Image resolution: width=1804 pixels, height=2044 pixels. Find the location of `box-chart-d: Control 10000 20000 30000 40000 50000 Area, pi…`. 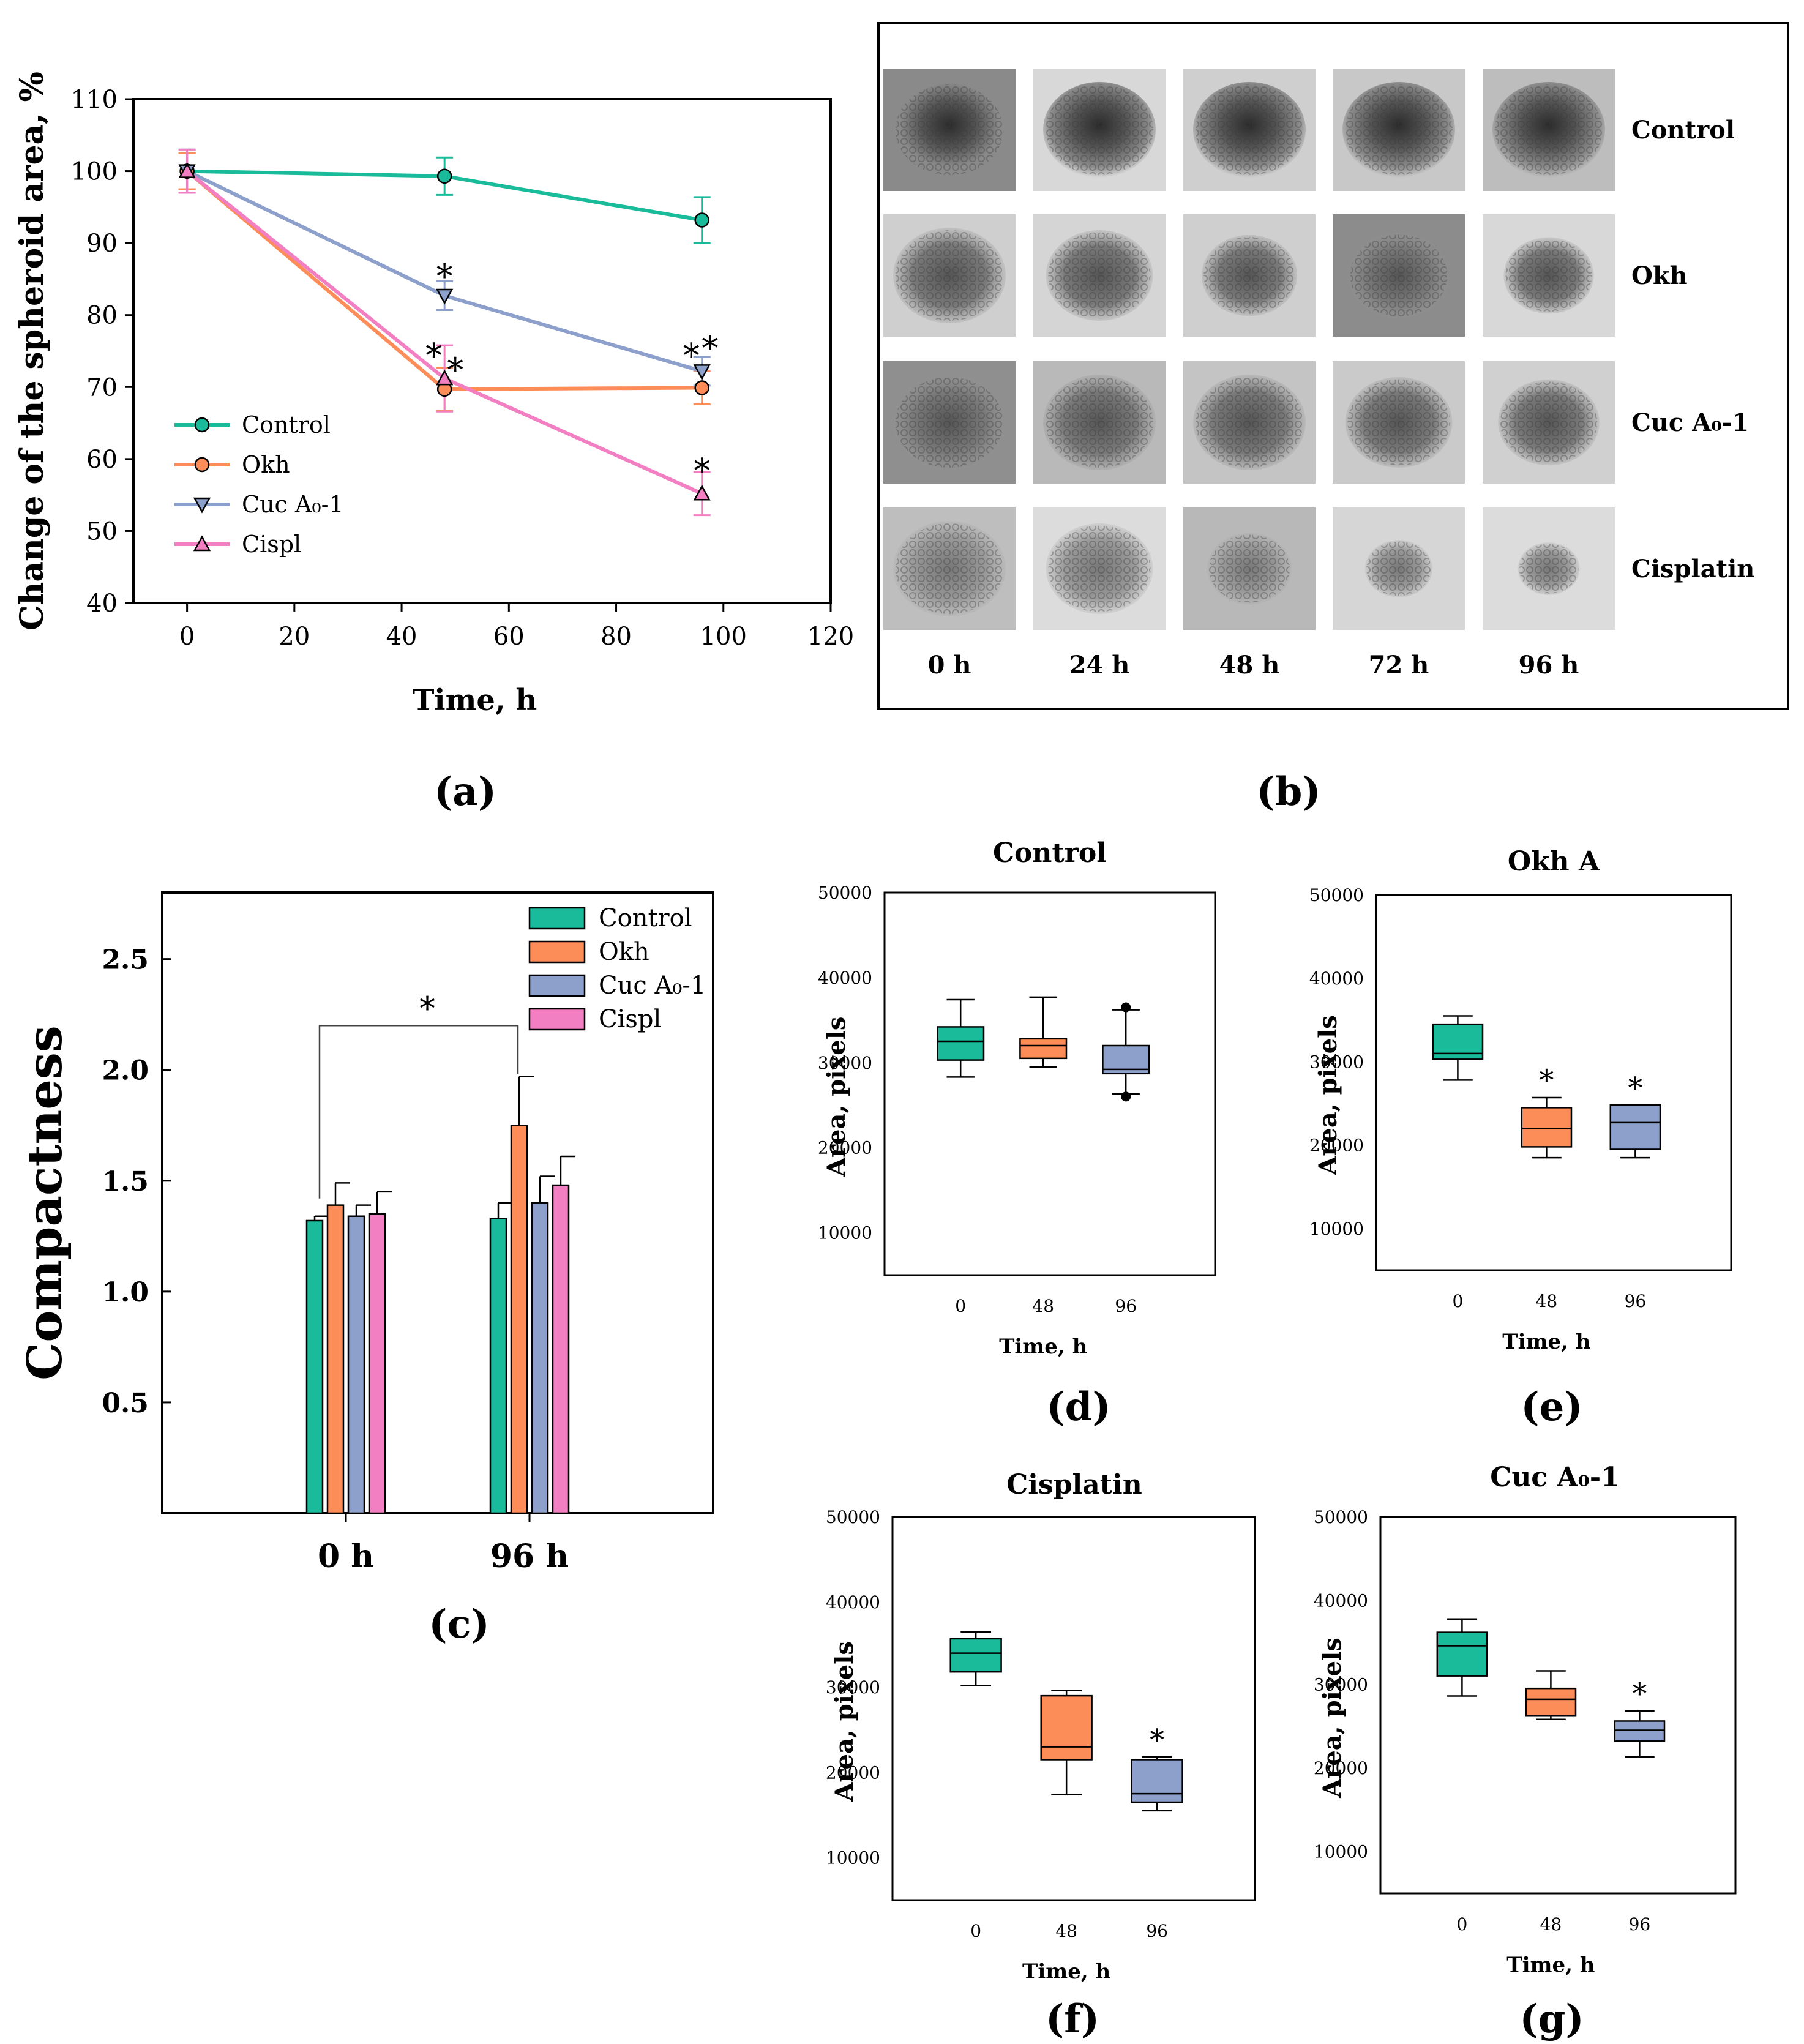

box-chart-d: Control 10000 20000 30000 40000 50000 Area, pi… is located at coordinates (1017, 1098).